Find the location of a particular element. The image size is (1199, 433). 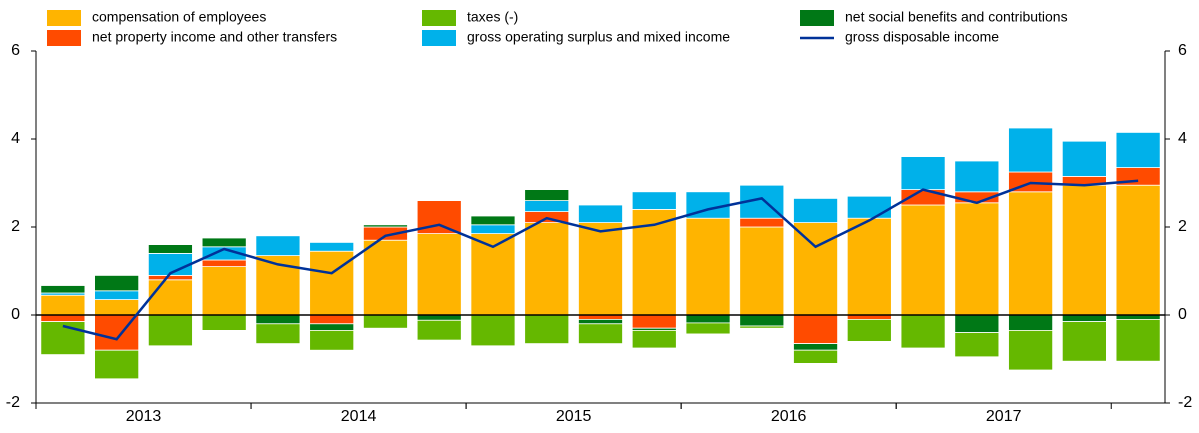

x-tick-label: 2013 is located at coordinates (144, 416).